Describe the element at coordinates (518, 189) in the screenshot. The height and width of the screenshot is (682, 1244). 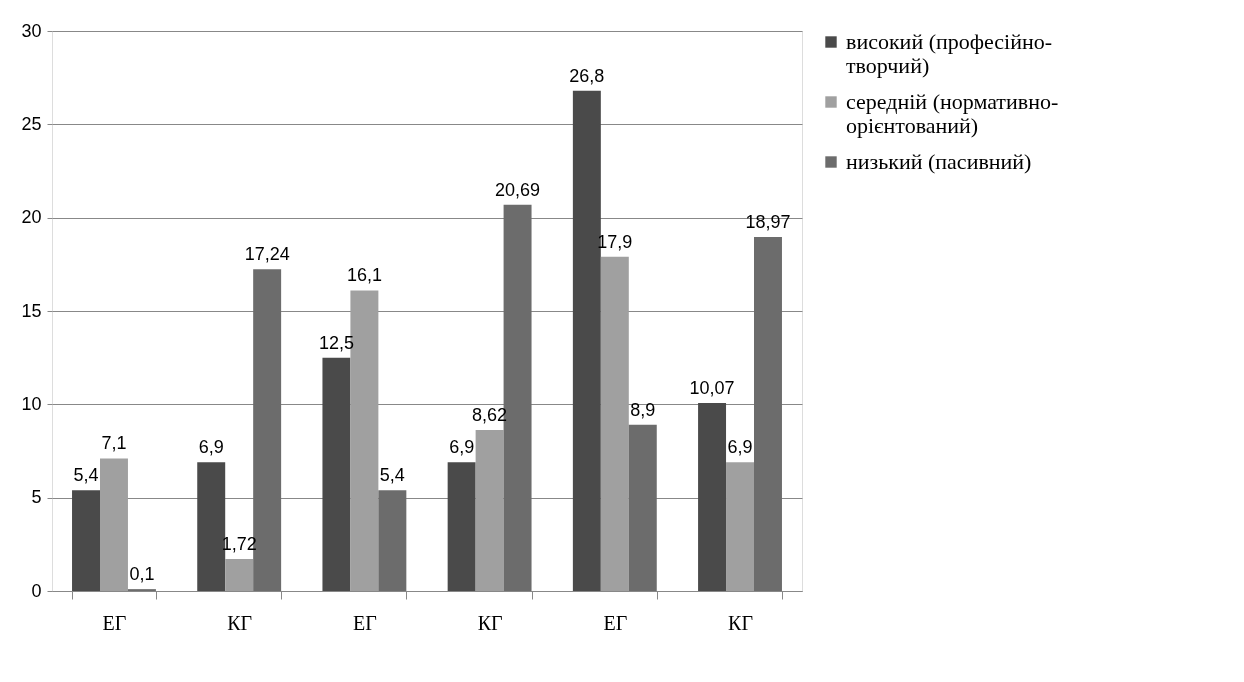
I see `data-label: 20,69` at that location.